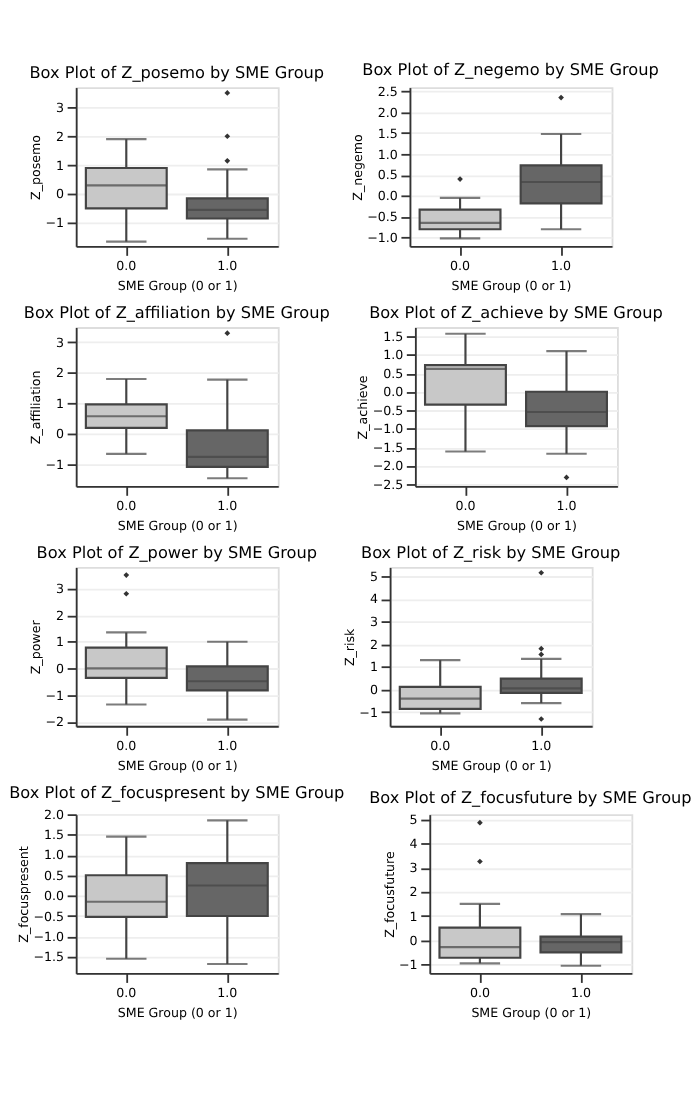  I want to click on chart-title: Box Plot of Z_risk by SME Group, so click(491, 552).